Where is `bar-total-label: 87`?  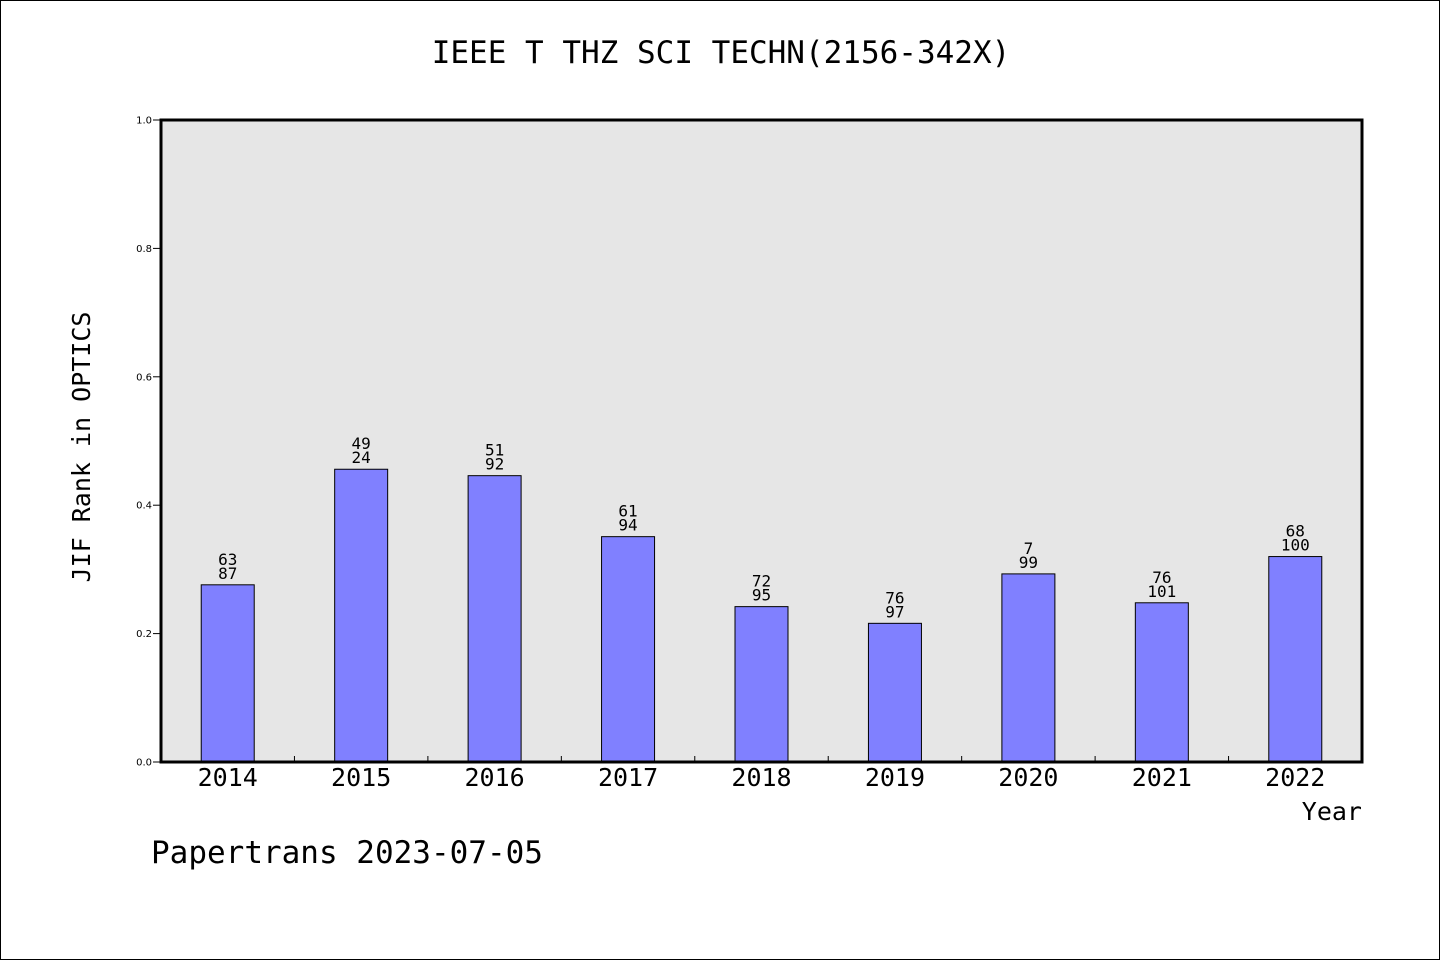
bar-total-label: 87 is located at coordinates (227, 573).